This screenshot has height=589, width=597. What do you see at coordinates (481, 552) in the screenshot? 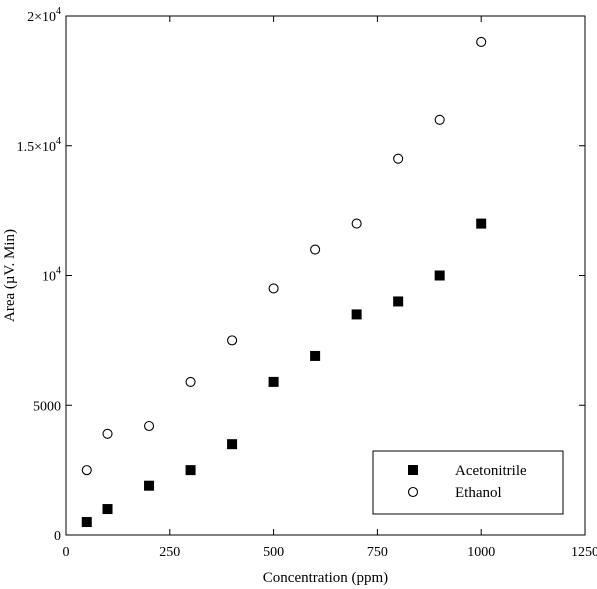
I see `x-tick-label: 1000` at bounding box center [481, 552].